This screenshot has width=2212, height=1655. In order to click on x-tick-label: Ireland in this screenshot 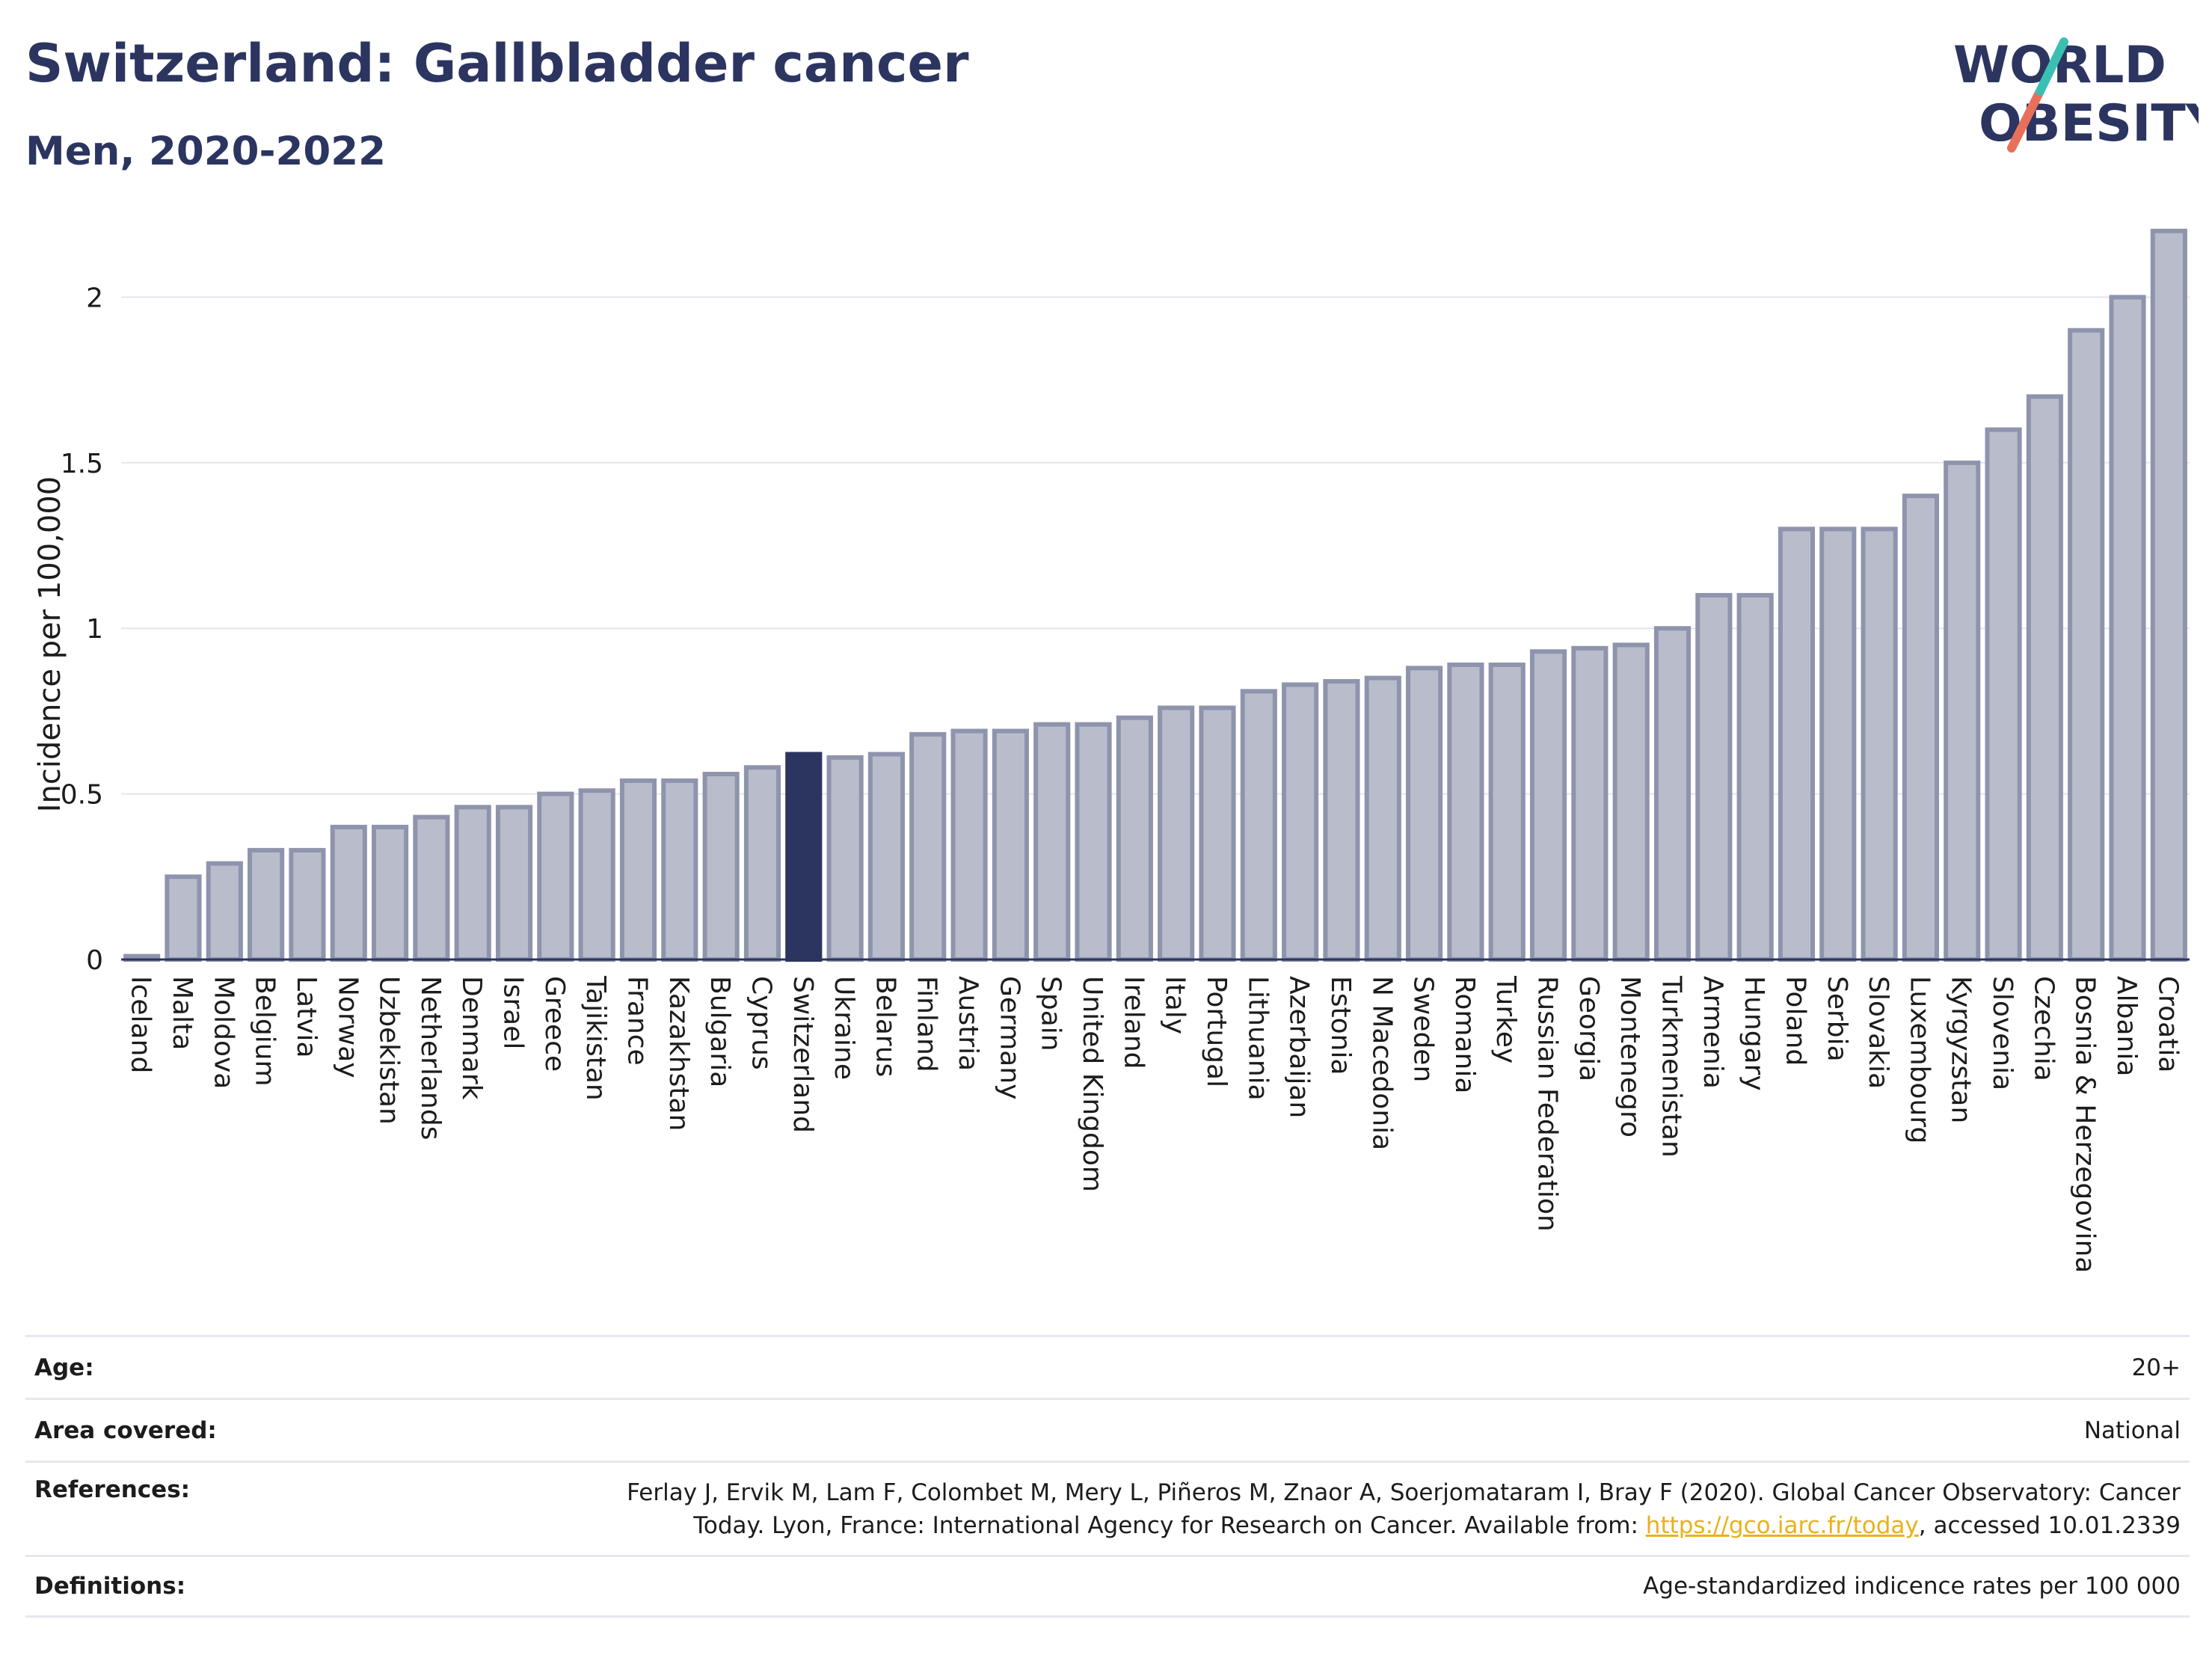, I will do `click(1133, 1022)`.